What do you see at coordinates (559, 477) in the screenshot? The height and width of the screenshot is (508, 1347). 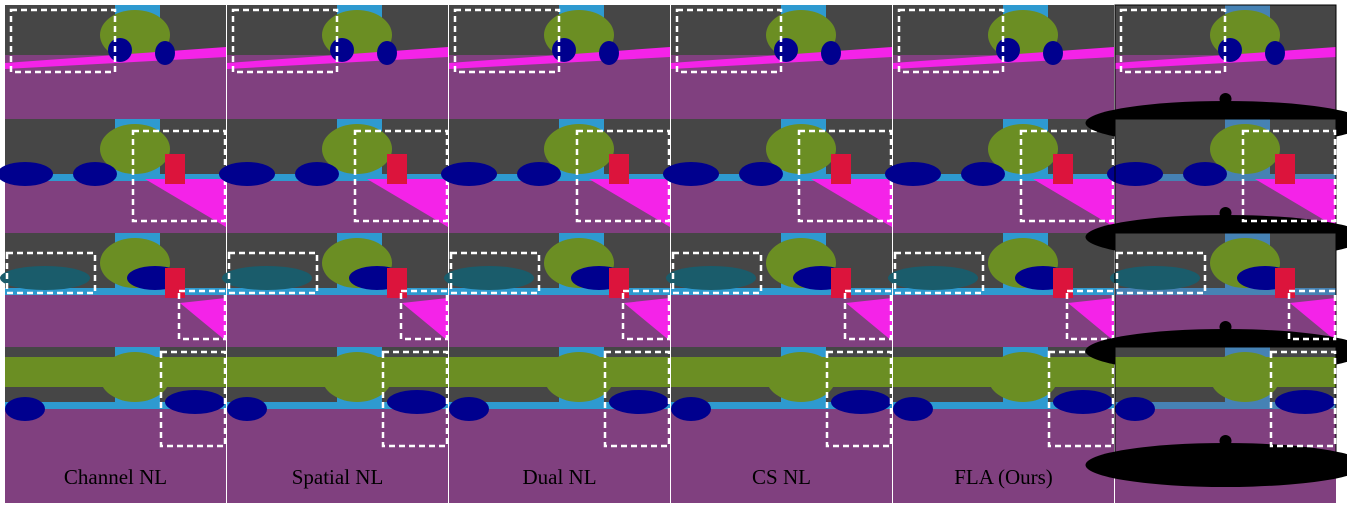 I see `column-label: Dual NL` at bounding box center [559, 477].